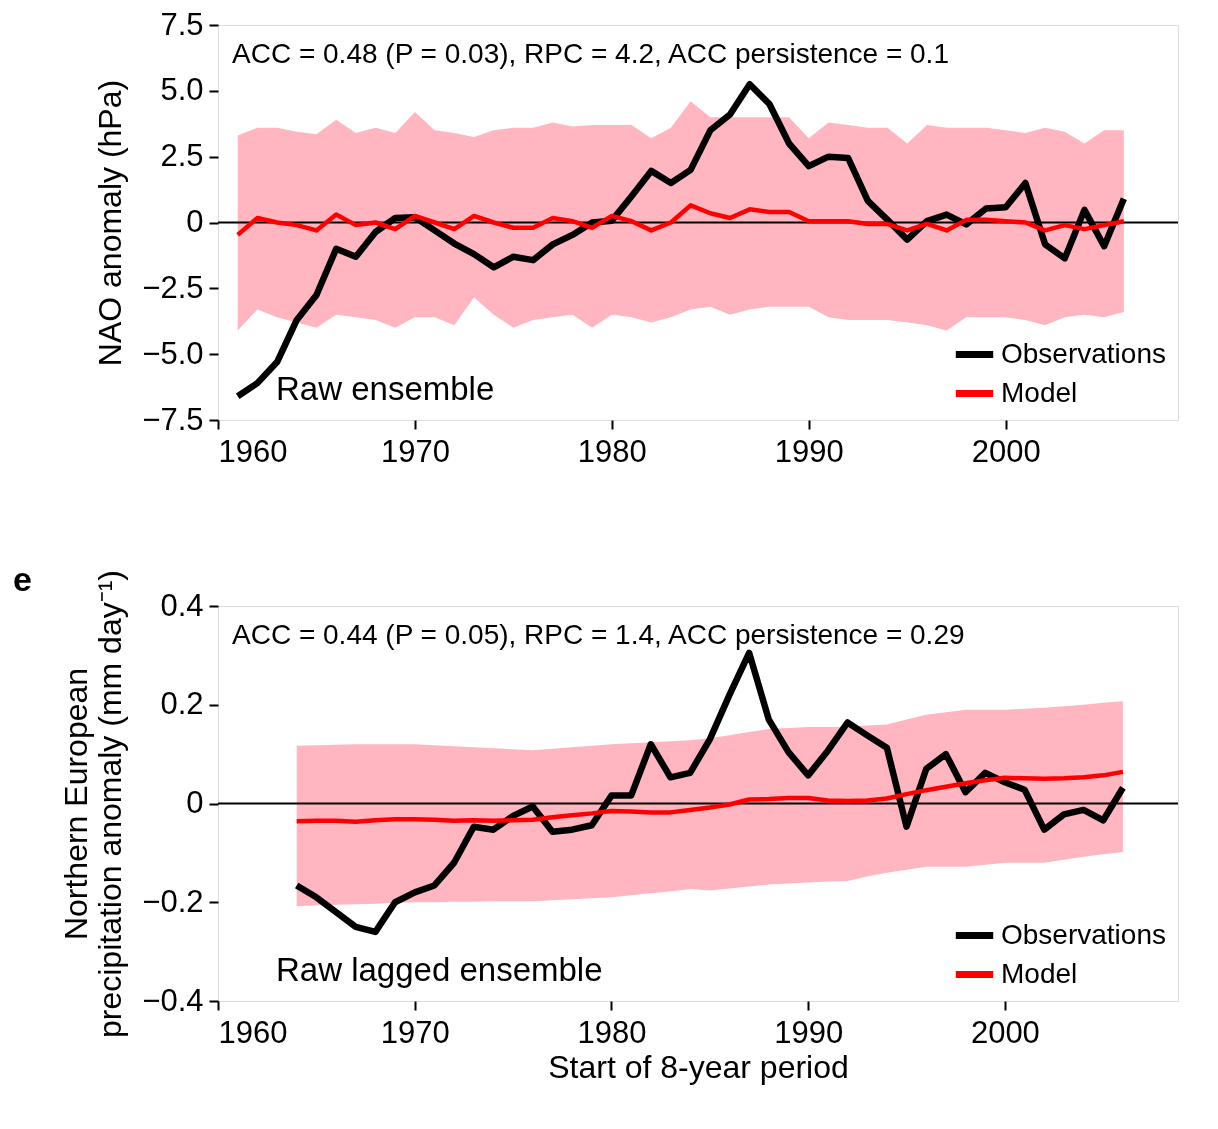  Describe the element at coordinates (182, 90) in the screenshot. I see `y-tick-label: 5.0` at that location.